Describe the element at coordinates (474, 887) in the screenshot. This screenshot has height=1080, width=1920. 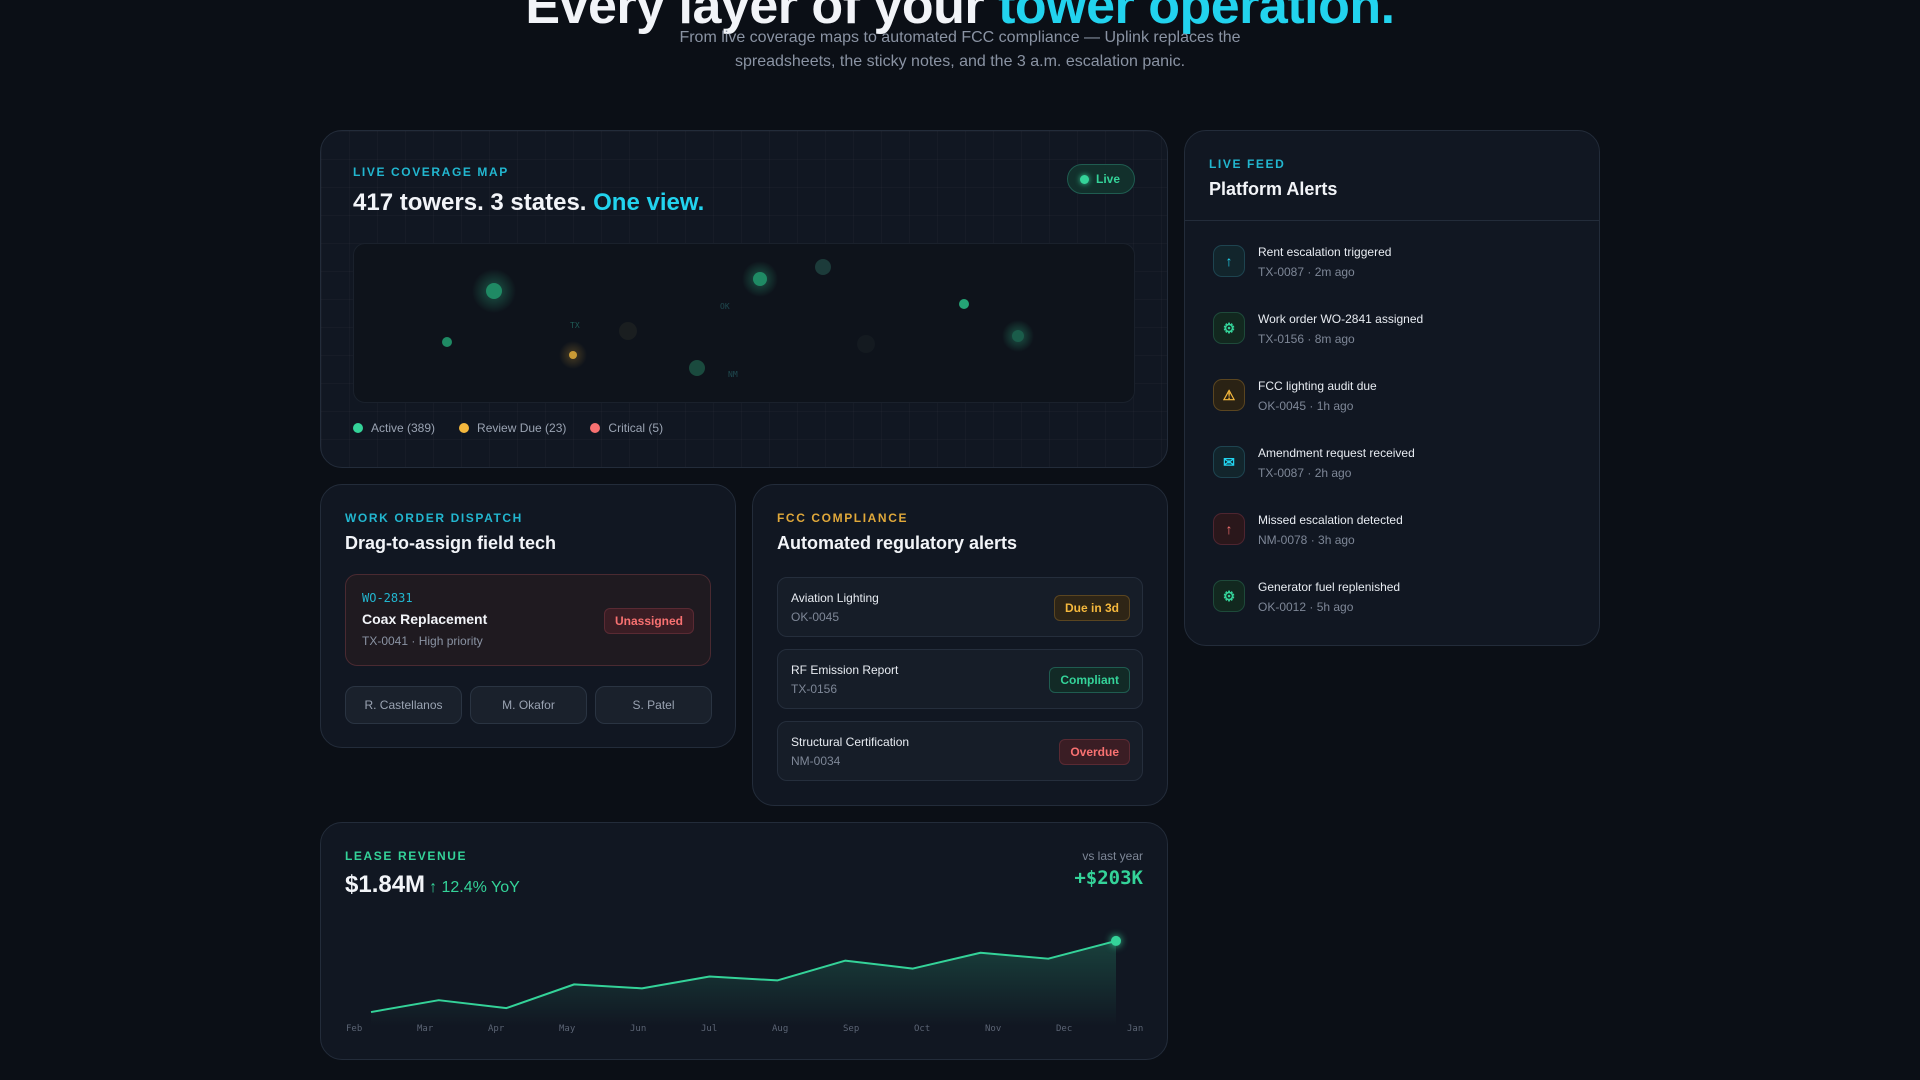
I see `revenue-yoy: ↑ 12.4% YoY` at that location.